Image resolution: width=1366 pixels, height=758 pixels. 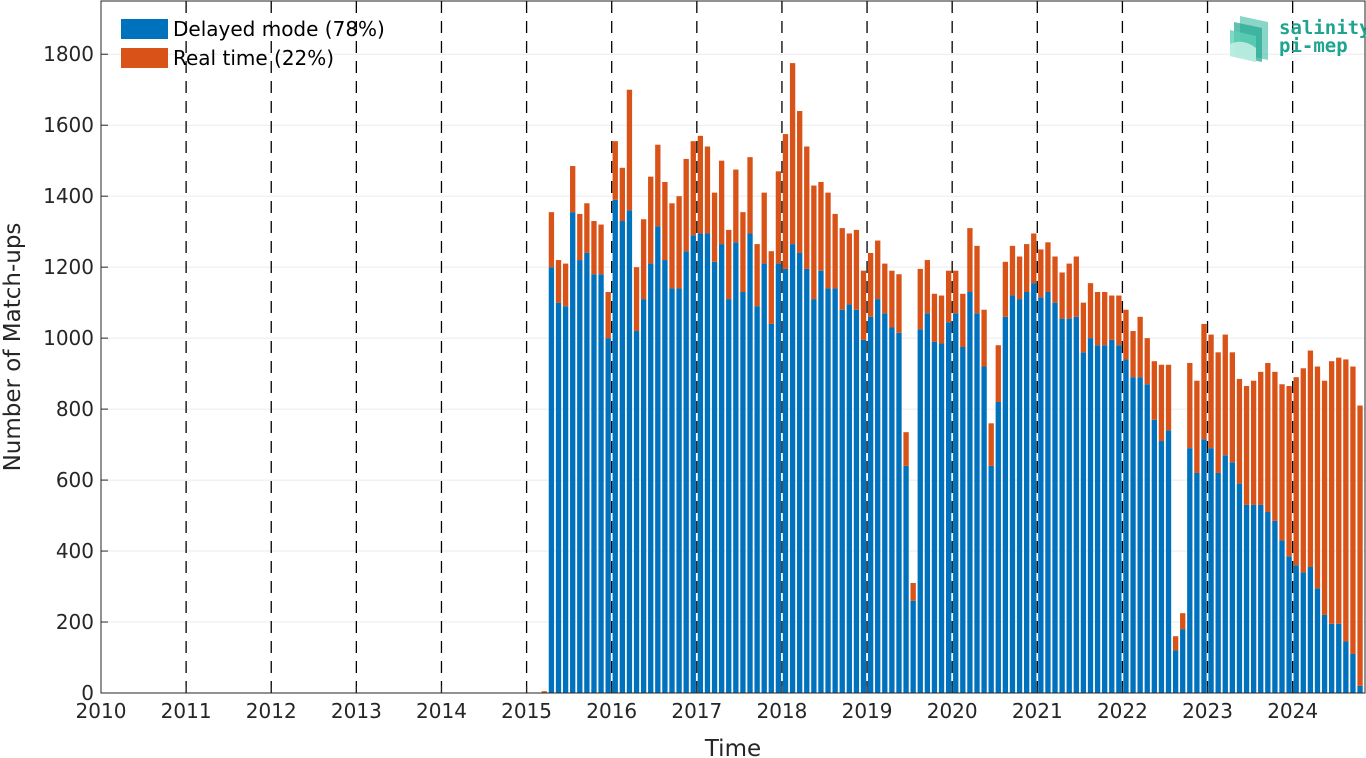 What do you see at coordinates (1122, 711) in the screenshot?
I see `x-tick-label: 2022` at bounding box center [1122, 711].